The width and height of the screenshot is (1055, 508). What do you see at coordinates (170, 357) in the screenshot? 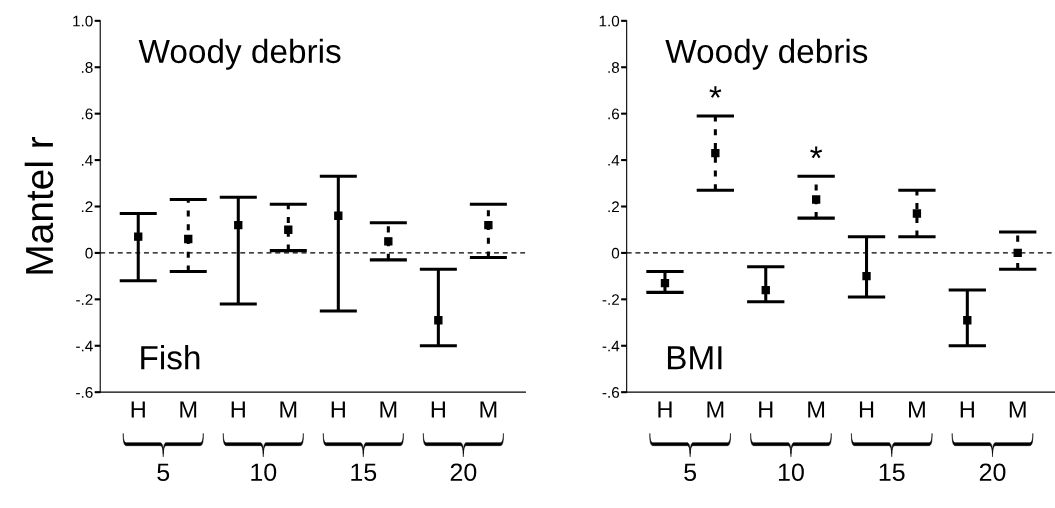
I see `annotation: Fish` at bounding box center [170, 357].